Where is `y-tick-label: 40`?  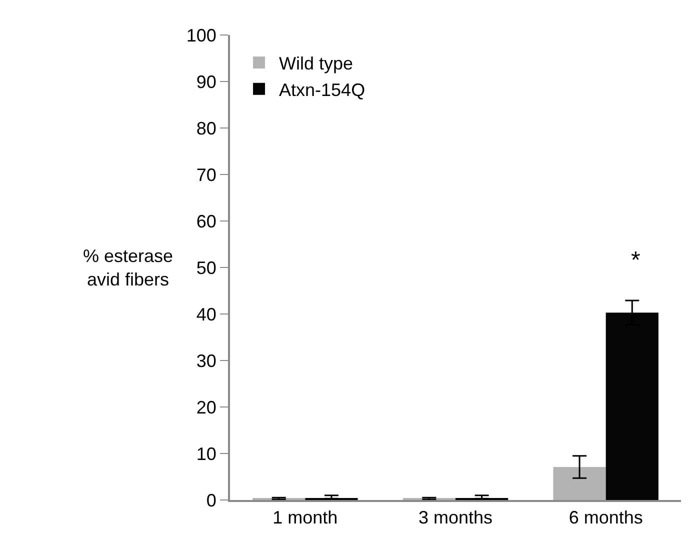
y-tick-label: 40 is located at coordinates (206, 314).